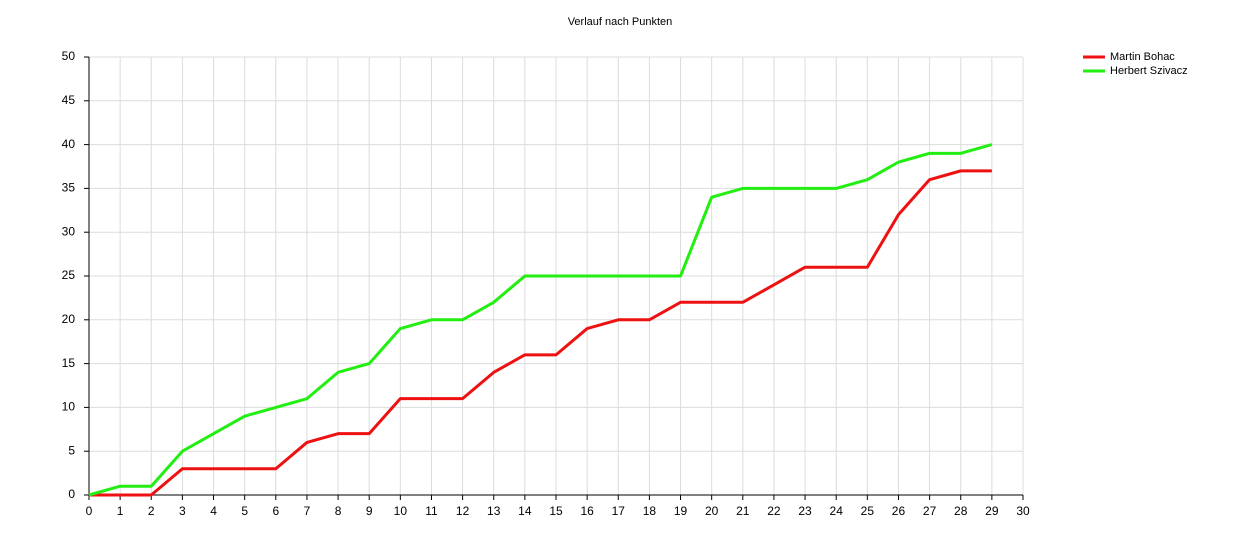 The width and height of the screenshot is (1240, 543). I want to click on x-tick-label: 17, so click(619, 511).